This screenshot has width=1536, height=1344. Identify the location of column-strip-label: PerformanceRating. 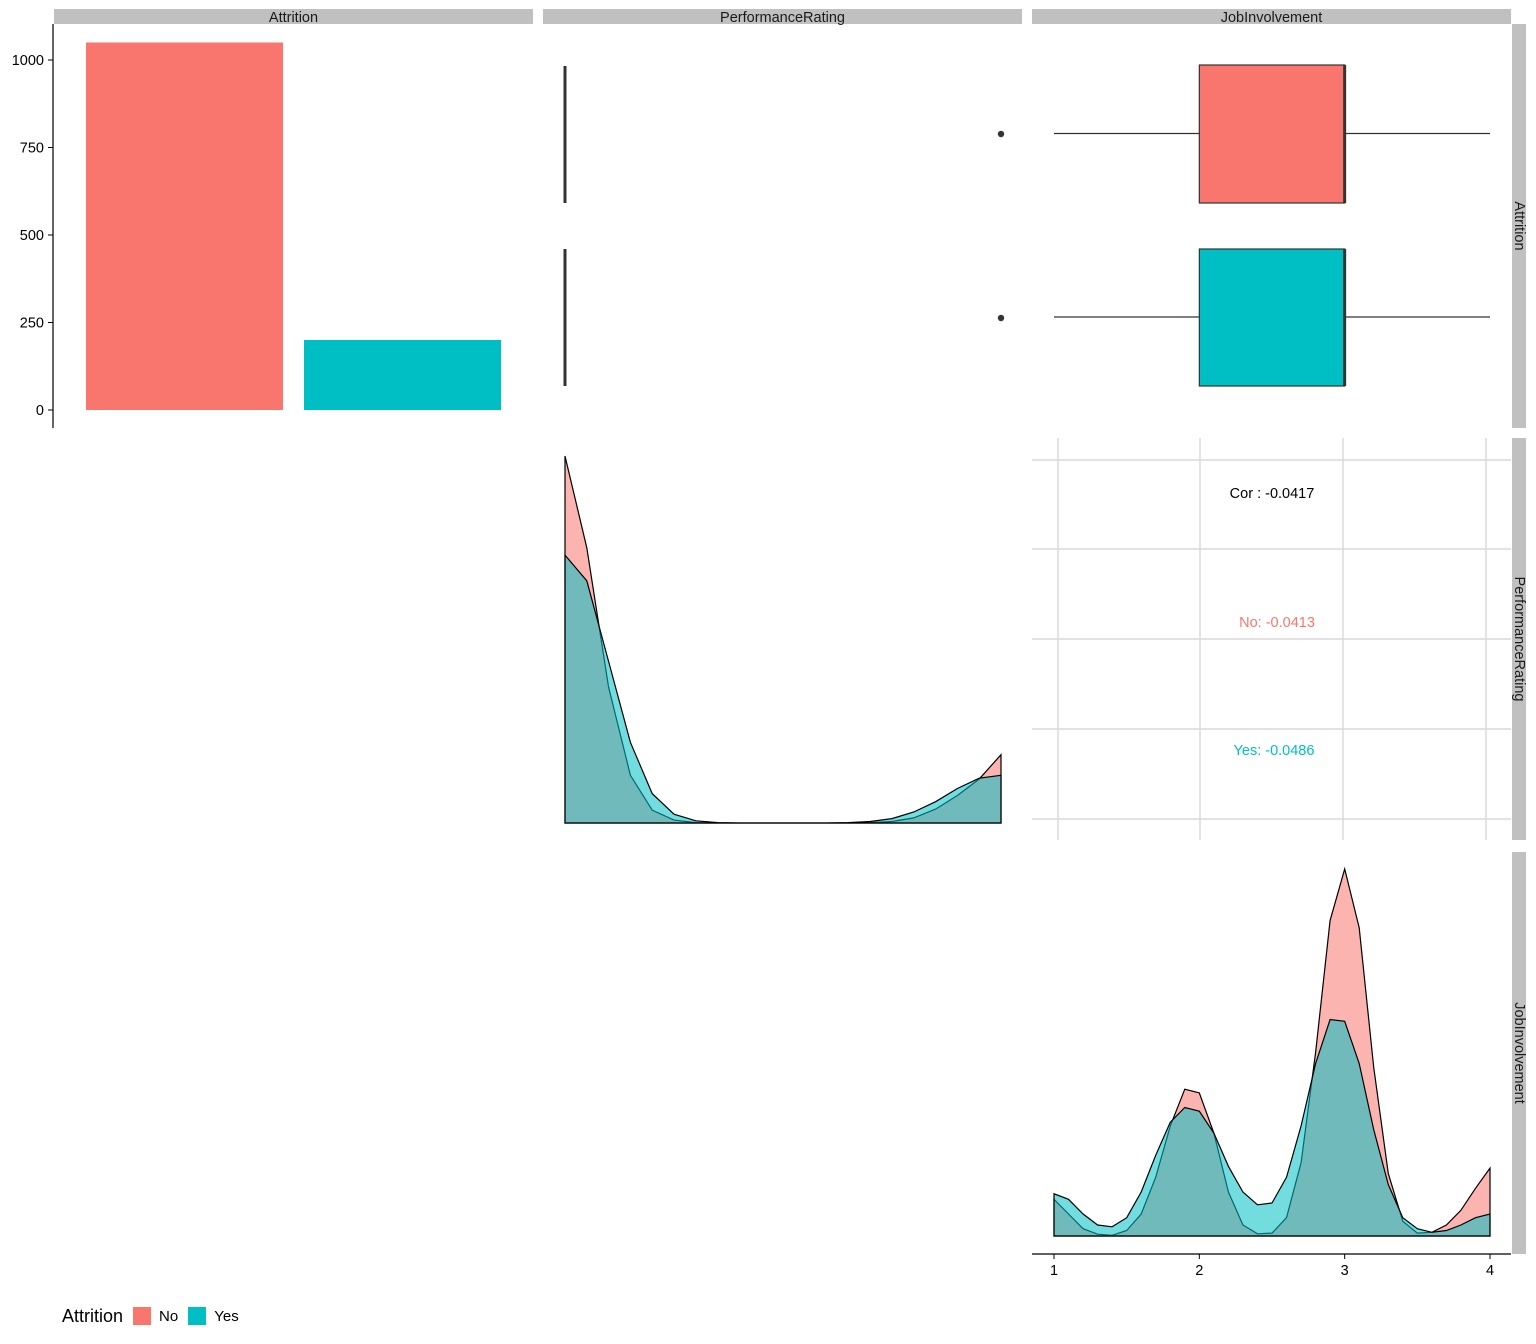
(782, 18).